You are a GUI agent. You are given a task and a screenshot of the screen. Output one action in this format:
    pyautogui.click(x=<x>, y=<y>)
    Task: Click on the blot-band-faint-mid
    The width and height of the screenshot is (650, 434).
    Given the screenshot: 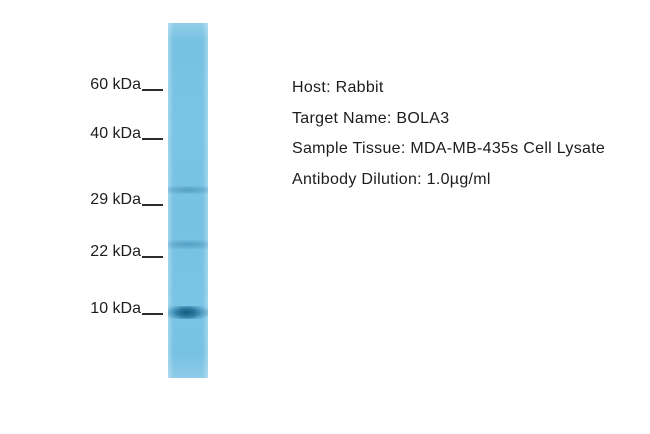 What is the action you would take?
    pyautogui.click(x=188, y=244)
    